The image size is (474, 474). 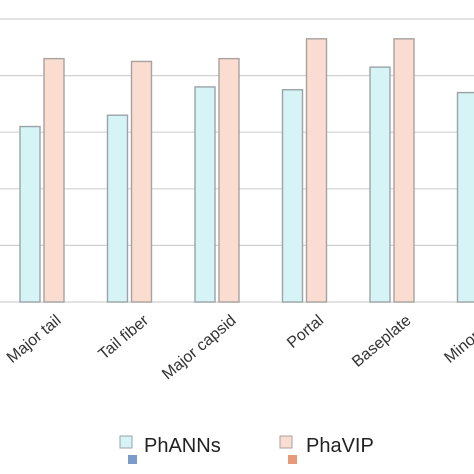 I want to click on legend-swatch-phavip, so click(x=286, y=442).